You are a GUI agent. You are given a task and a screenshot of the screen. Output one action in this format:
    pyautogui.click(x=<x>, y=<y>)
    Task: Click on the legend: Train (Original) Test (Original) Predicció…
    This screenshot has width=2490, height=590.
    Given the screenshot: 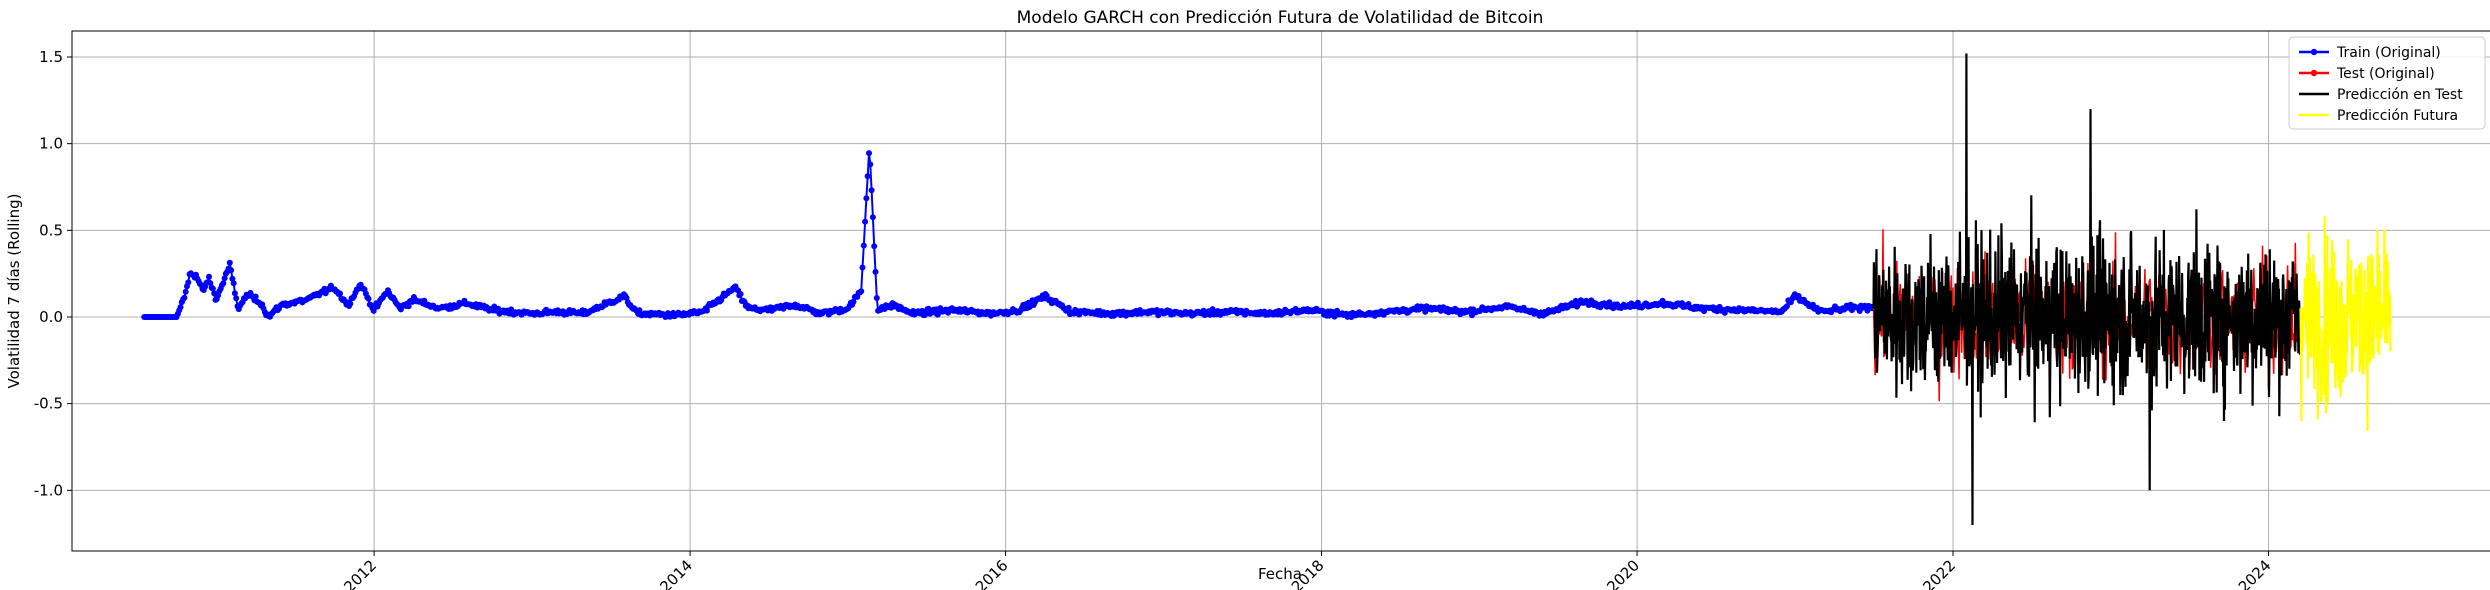 What is the action you would take?
    pyautogui.click(x=2387, y=83)
    